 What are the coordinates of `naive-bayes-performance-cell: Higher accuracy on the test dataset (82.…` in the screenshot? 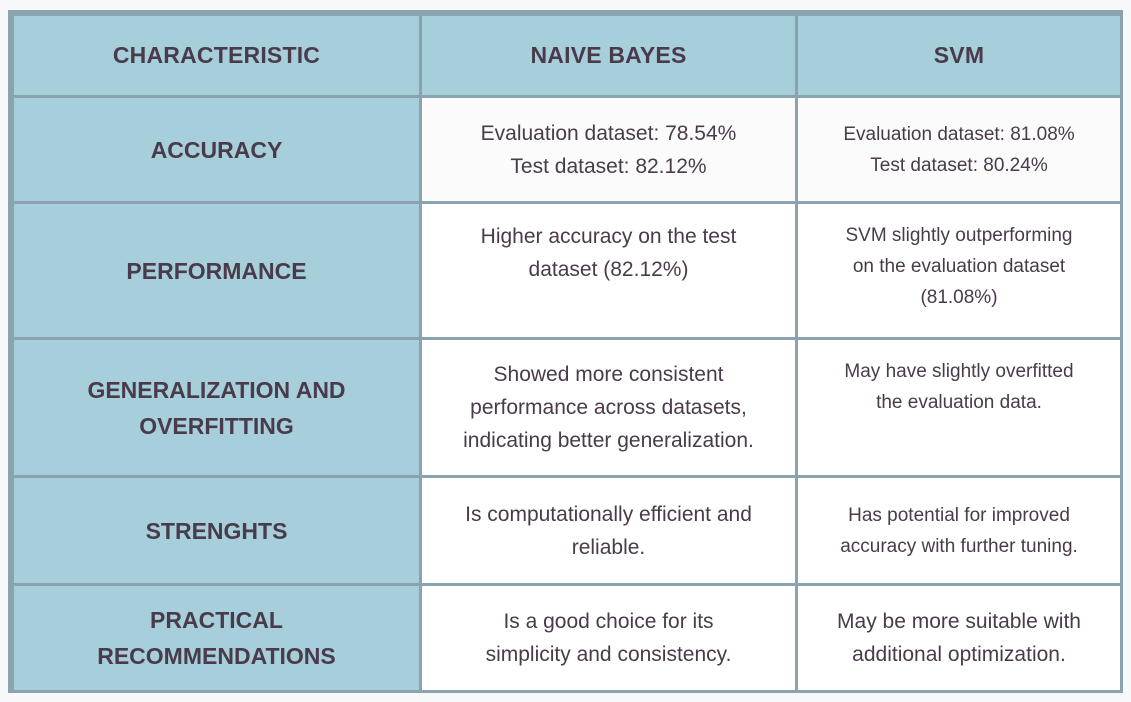 It's located at (608, 270).